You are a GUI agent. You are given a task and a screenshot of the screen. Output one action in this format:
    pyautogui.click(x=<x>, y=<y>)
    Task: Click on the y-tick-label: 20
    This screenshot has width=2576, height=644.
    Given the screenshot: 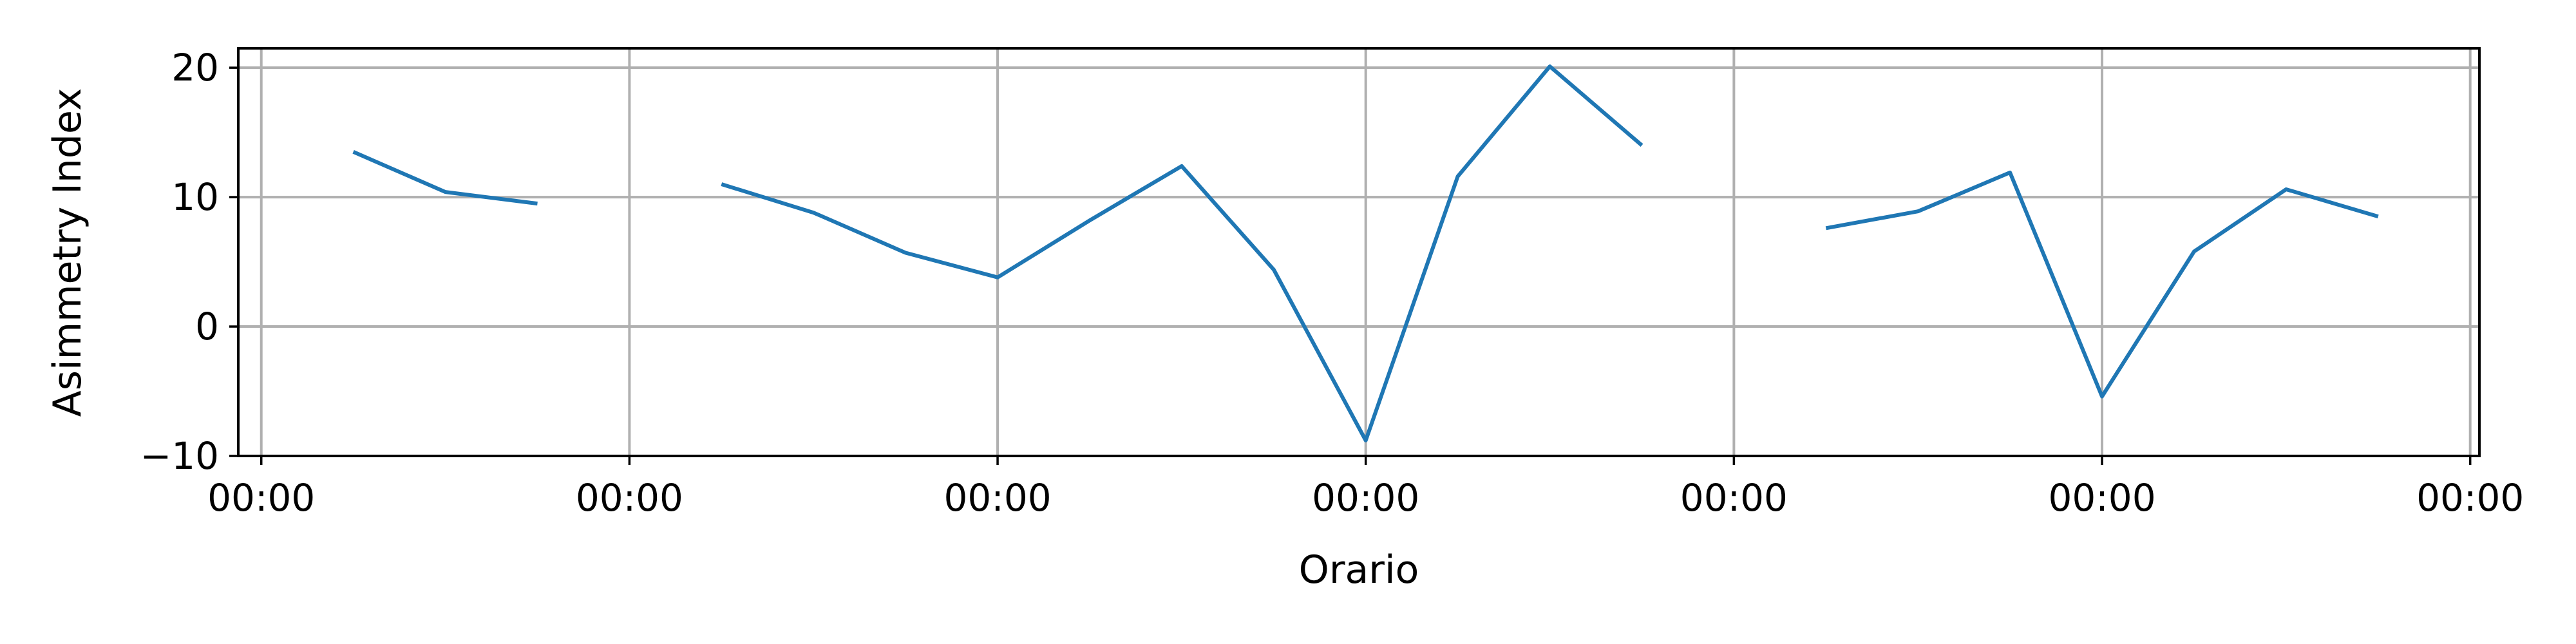 What is the action you would take?
    pyautogui.click(x=195, y=68)
    